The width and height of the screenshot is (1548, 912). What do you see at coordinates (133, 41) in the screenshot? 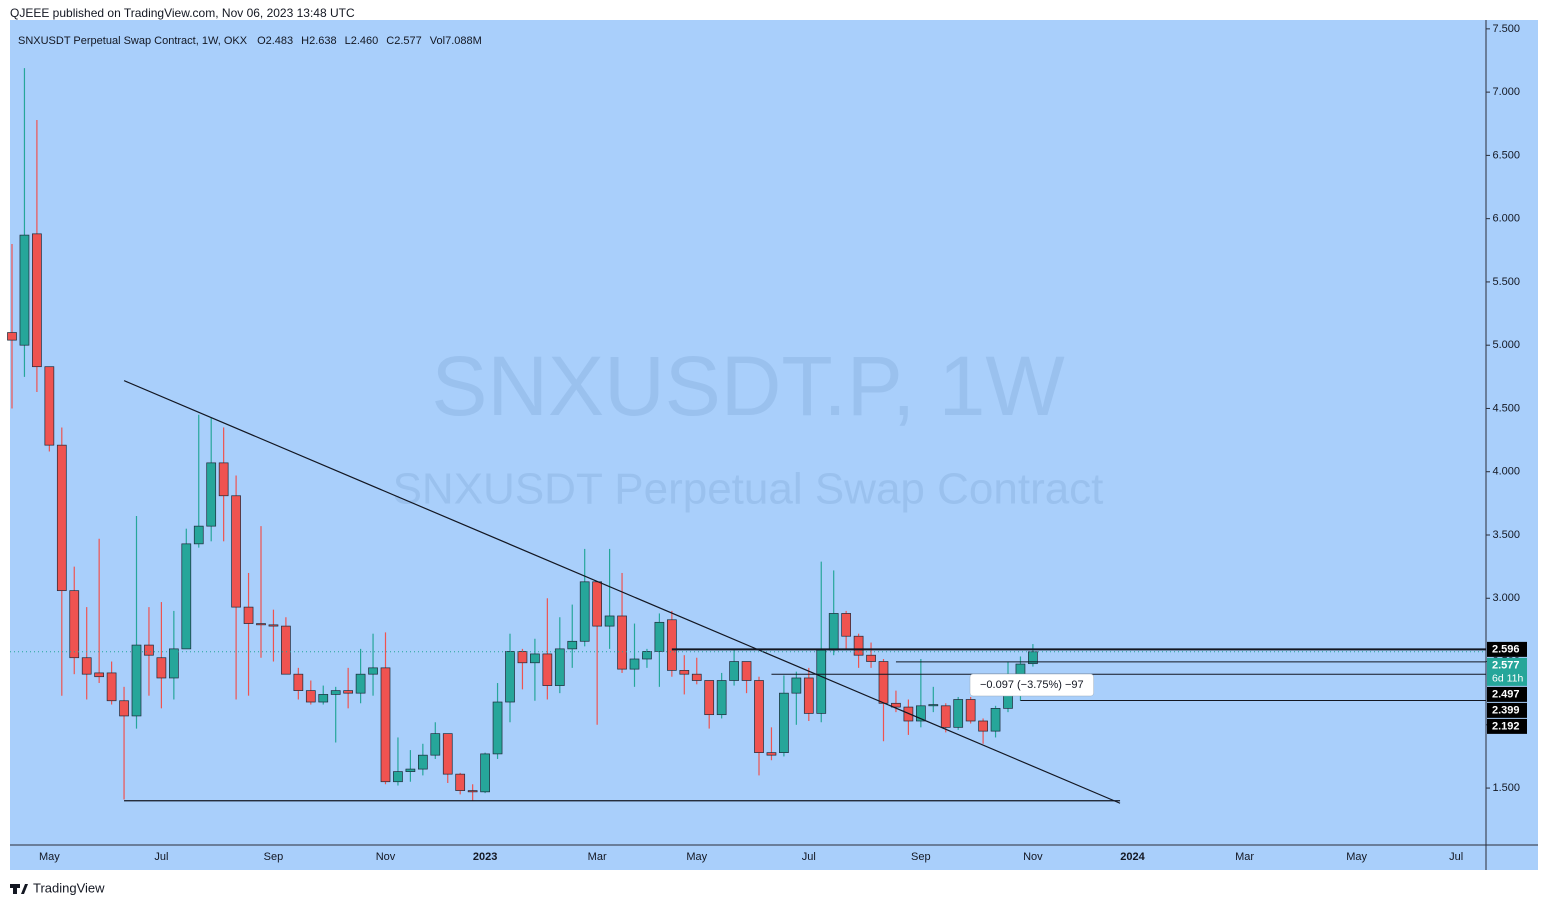
I see `chart-title: SNXUSDT Perpetual Swap Contract, 1W, OKX` at bounding box center [133, 41].